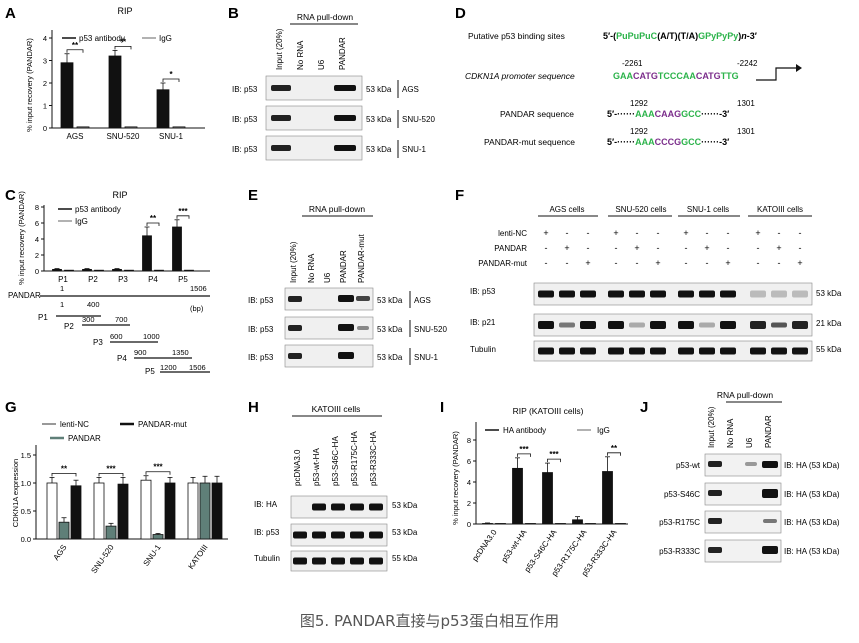 The width and height of the screenshot is (859, 643). Describe the element at coordinates (537, 114) in the screenshot. I see `pandar-label: PANDAR sequence` at that location.